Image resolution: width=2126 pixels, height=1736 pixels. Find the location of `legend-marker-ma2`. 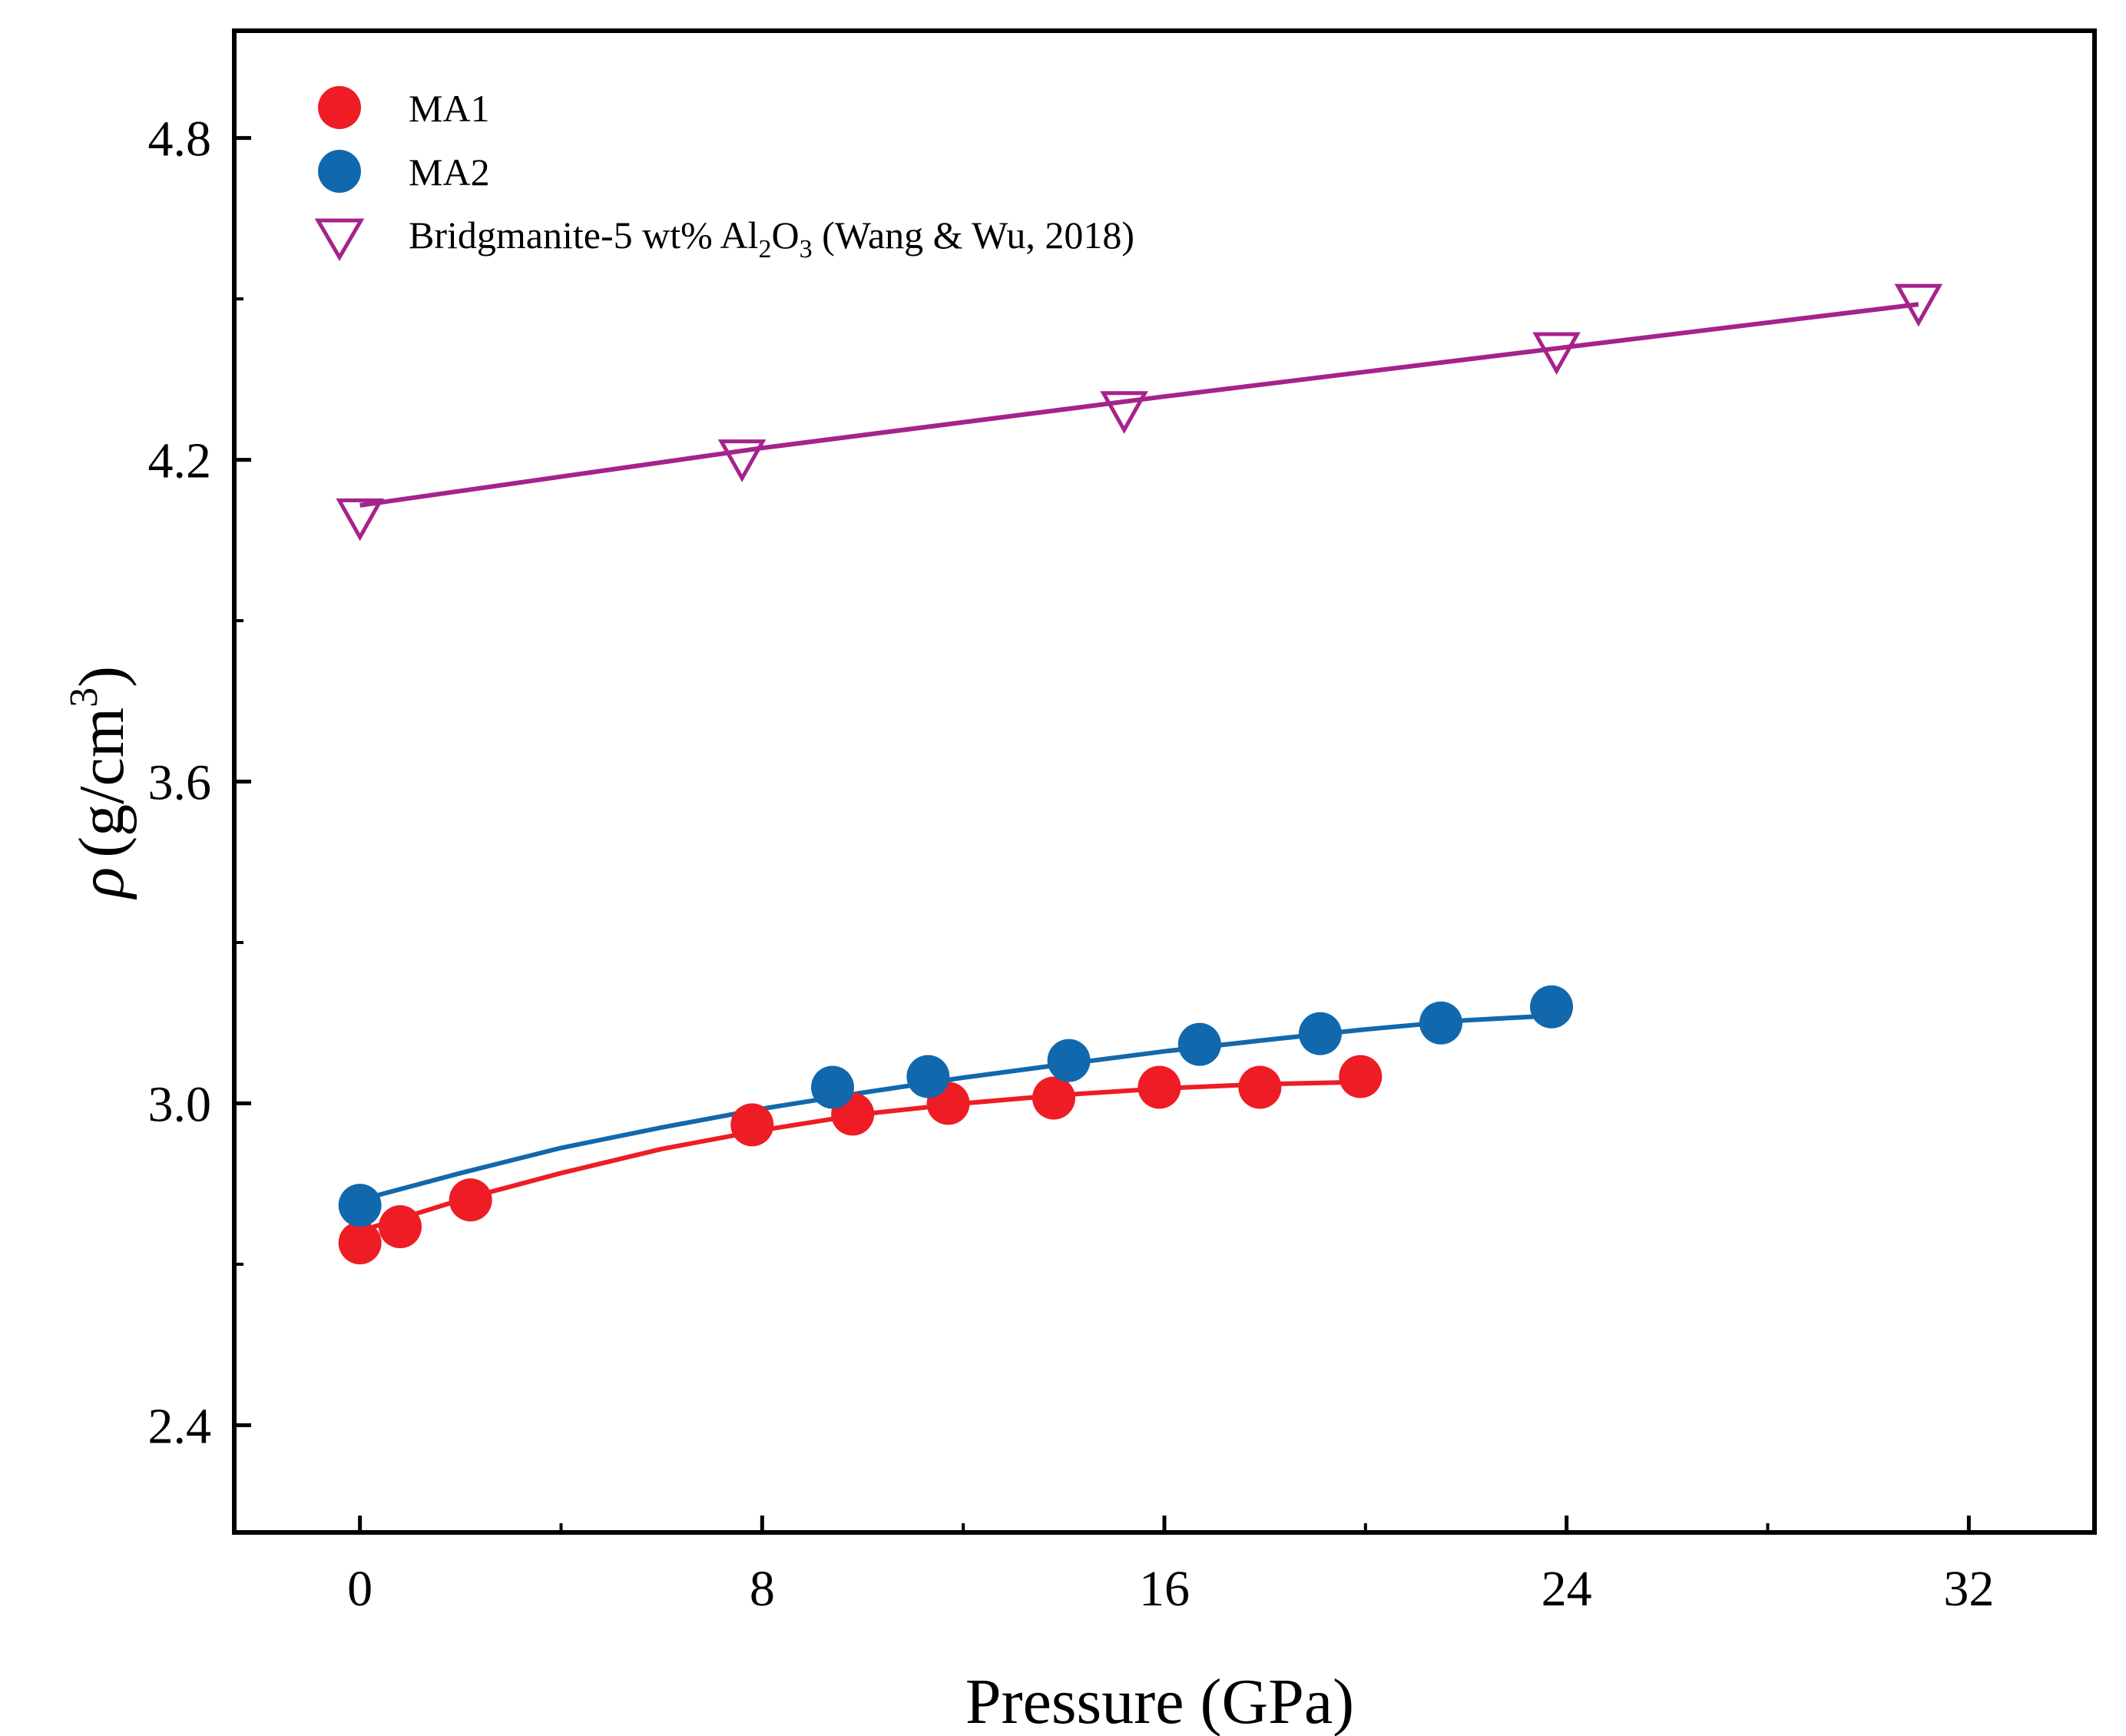

legend-marker-ma2 is located at coordinates (339, 172).